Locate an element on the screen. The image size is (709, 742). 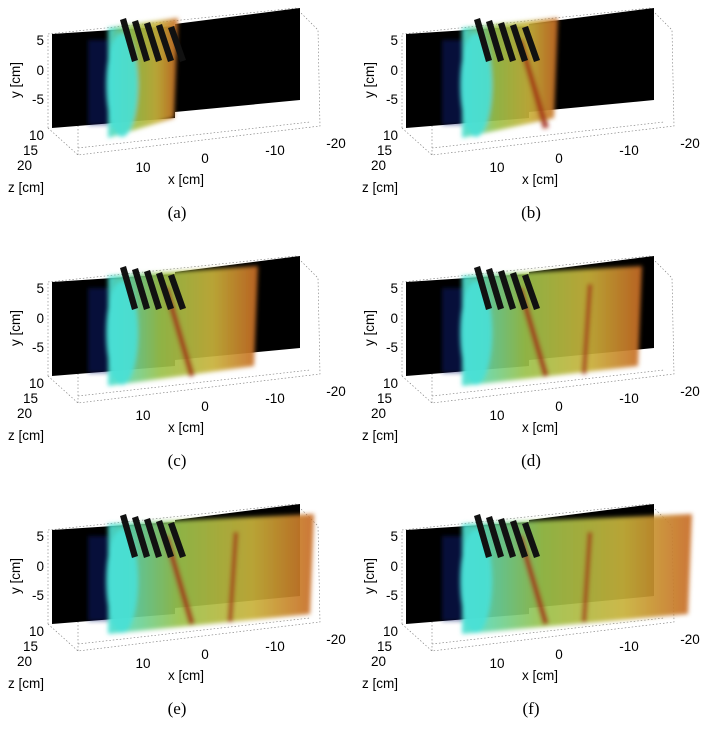
back-slice is located at coordinates (237, 60).